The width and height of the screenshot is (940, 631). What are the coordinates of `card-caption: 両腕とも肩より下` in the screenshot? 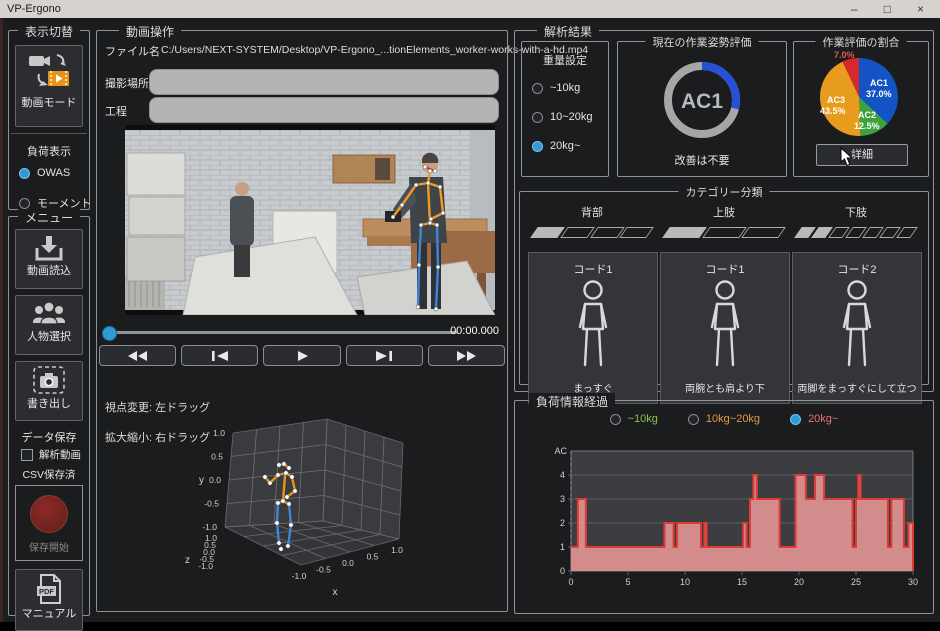 It's located at (725, 389).